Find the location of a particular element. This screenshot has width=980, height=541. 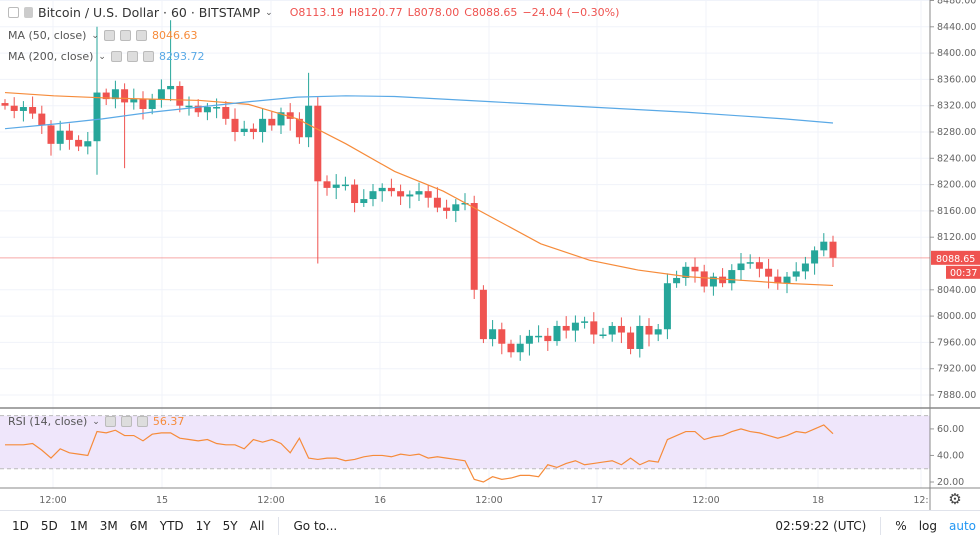

range-5d: 5D is located at coordinates (49, 526).